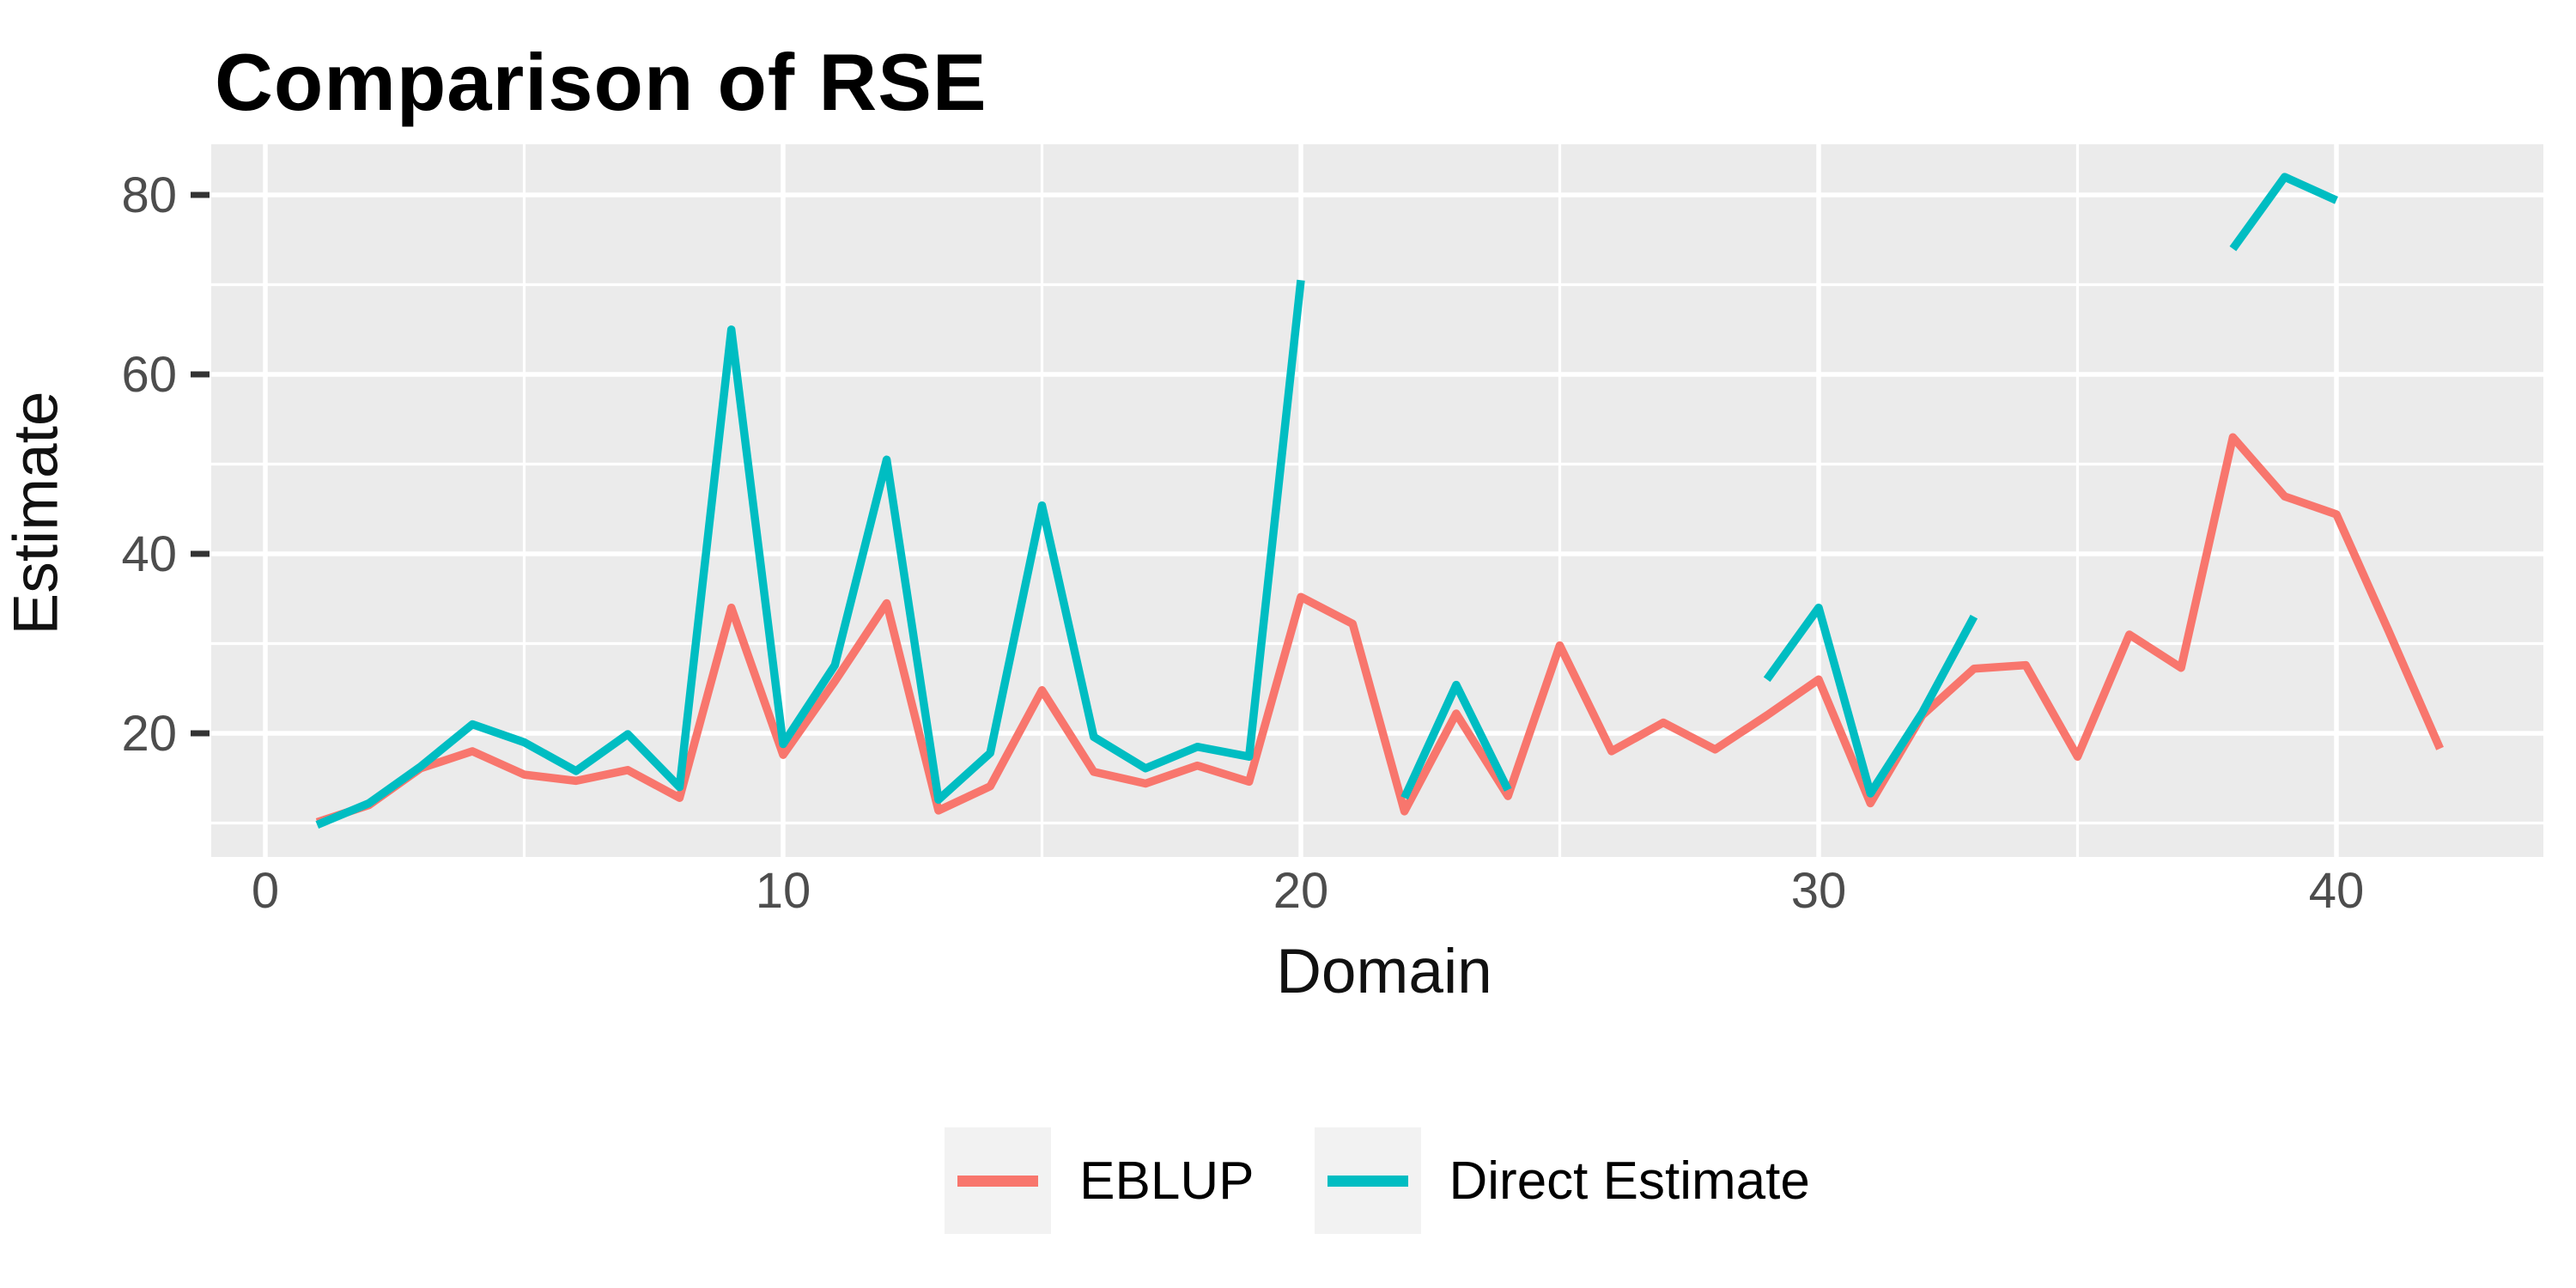 The height and width of the screenshot is (1288, 2576). Describe the element at coordinates (1301, 891) in the screenshot. I see `x-tick-label: 20` at that location.